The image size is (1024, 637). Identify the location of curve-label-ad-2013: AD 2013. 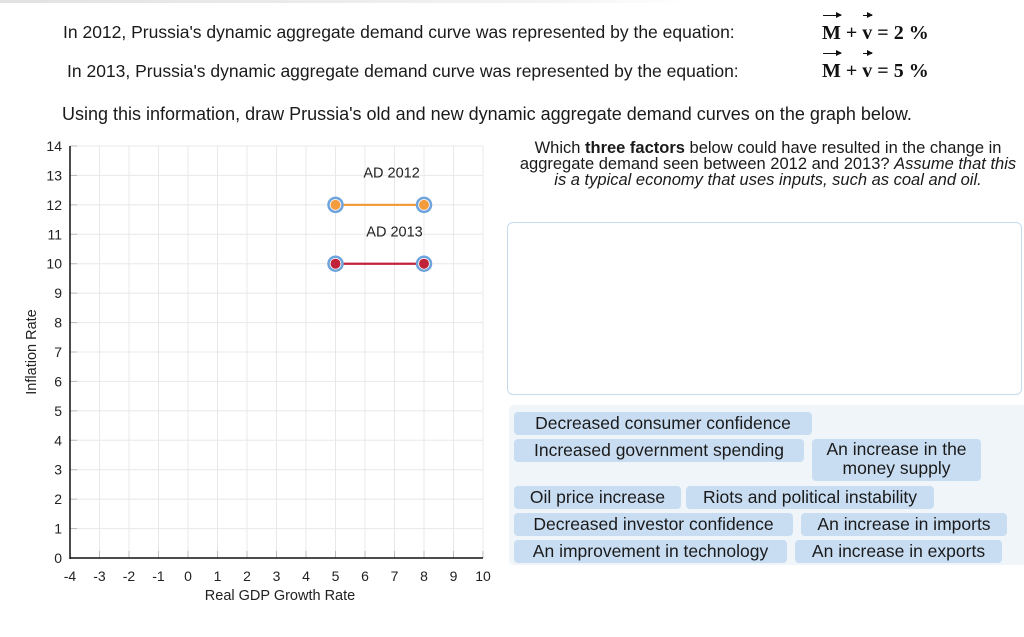
(394, 232).